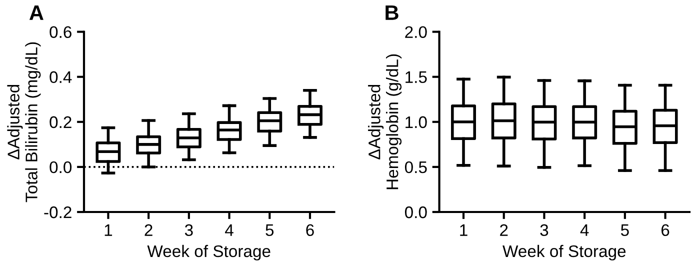 Image resolution: width=700 pixels, height=265 pixels. Describe the element at coordinates (392, 13) in the screenshot. I see `chart-title: B` at that location.